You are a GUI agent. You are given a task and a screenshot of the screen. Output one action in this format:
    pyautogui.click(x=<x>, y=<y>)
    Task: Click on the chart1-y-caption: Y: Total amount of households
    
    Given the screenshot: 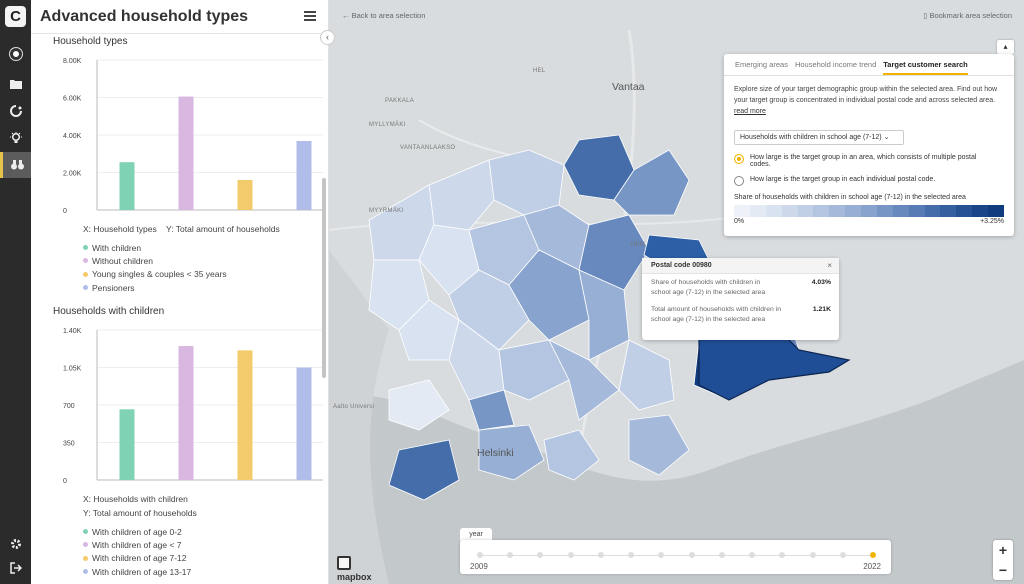 What is the action you would take?
    pyautogui.click(x=223, y=229)
    